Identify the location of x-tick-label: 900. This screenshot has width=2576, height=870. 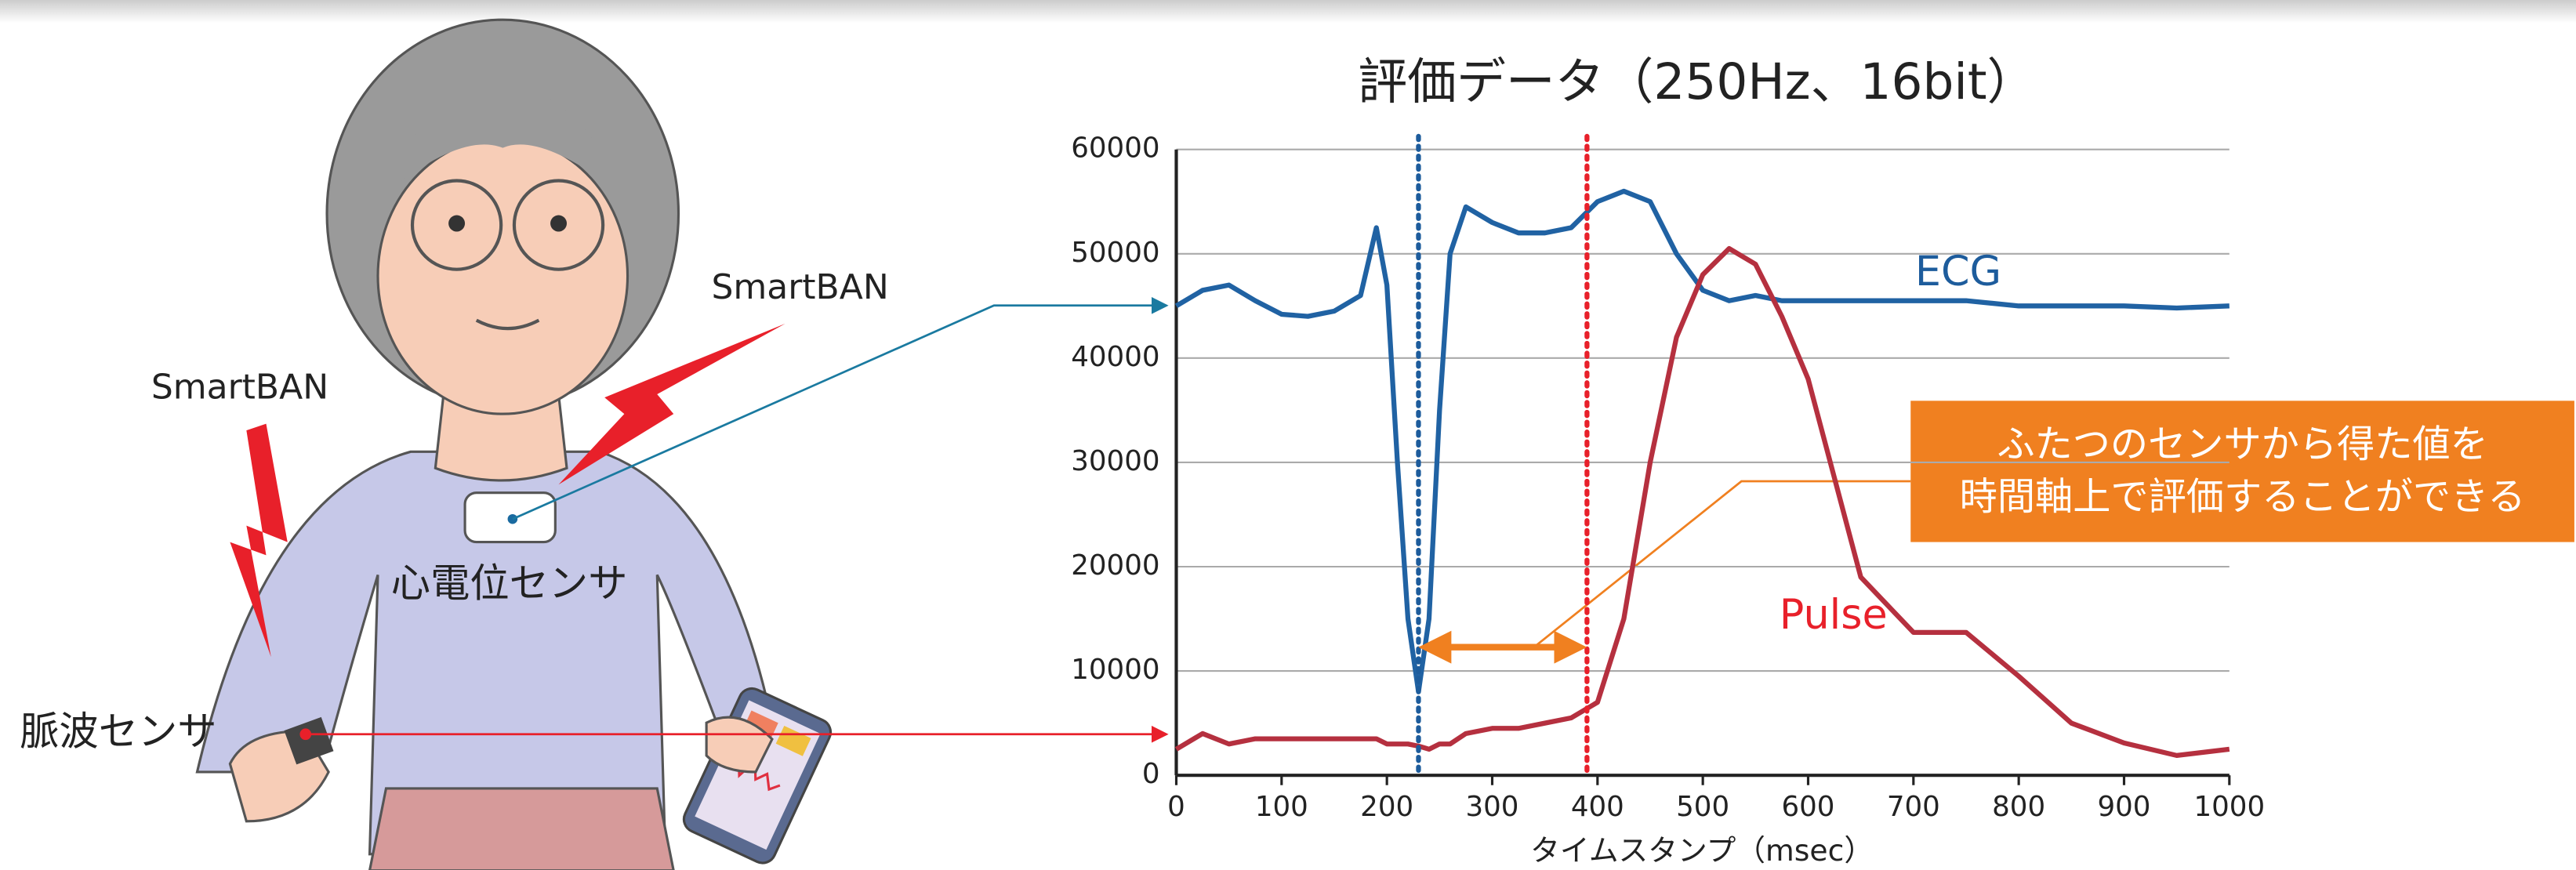
(2123, 807).